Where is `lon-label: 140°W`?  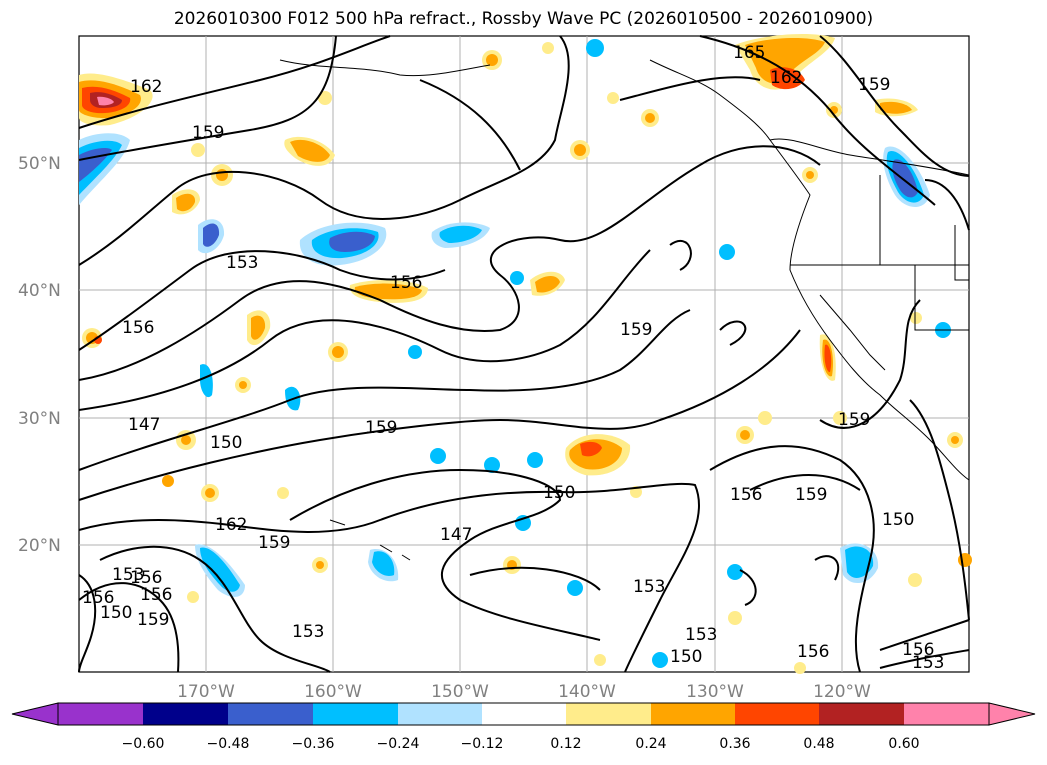
lon-label: 140°W is located at coordinates (587, 692).